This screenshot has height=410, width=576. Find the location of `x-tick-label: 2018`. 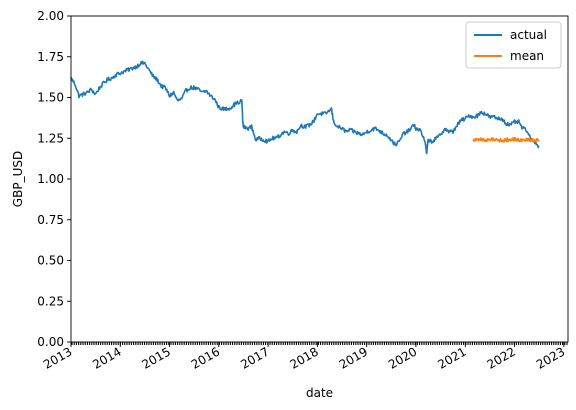

x-tick-label: 2018 is located at coordinates (303, 357).